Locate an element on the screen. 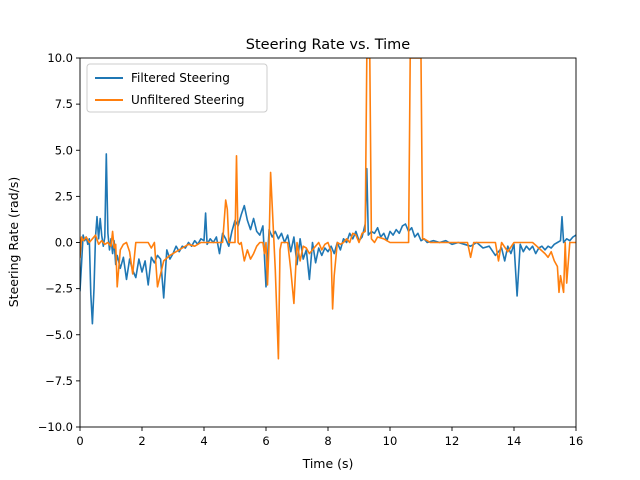 The height and width of the screenshot is (480, 640). x-tick-label: 14 is located at coordinates (514, 441).